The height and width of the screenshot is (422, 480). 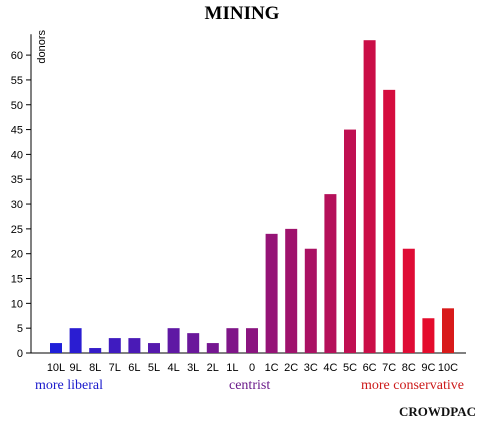 I want to click on bar-3C, so click(x=310, y=300).